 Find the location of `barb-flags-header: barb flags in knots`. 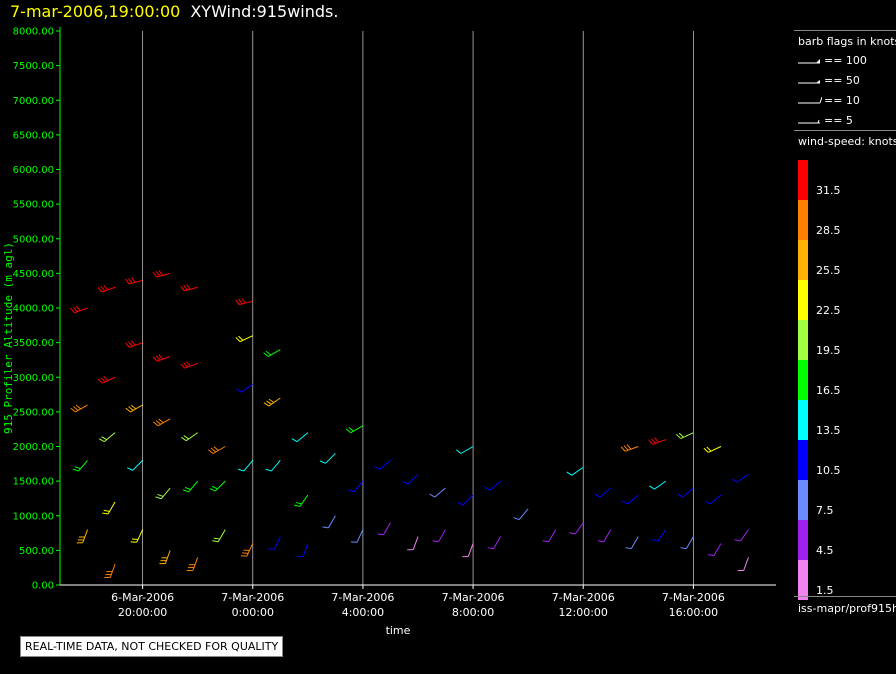

barb-flags-header: barb flags in knots is located at coordinates (847, 41).